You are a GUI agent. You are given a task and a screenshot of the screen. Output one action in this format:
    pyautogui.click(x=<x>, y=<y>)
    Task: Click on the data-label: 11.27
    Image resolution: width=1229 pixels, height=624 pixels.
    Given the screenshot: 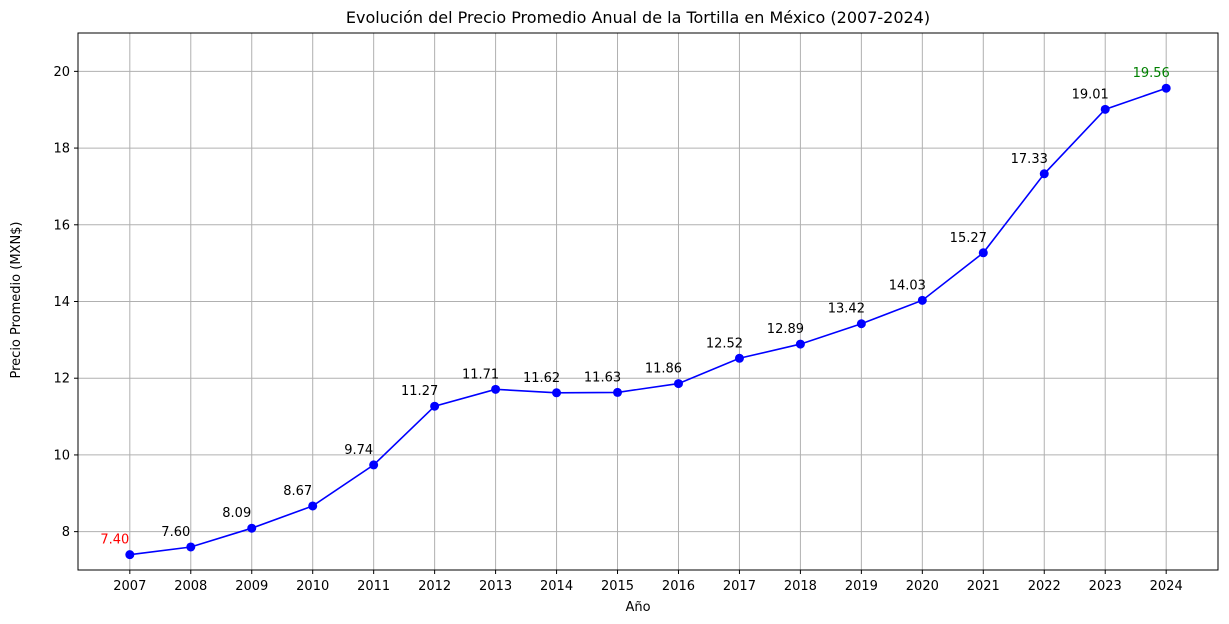 What is the action you would take?
    pyautogui.click(x=419, y=391)
    